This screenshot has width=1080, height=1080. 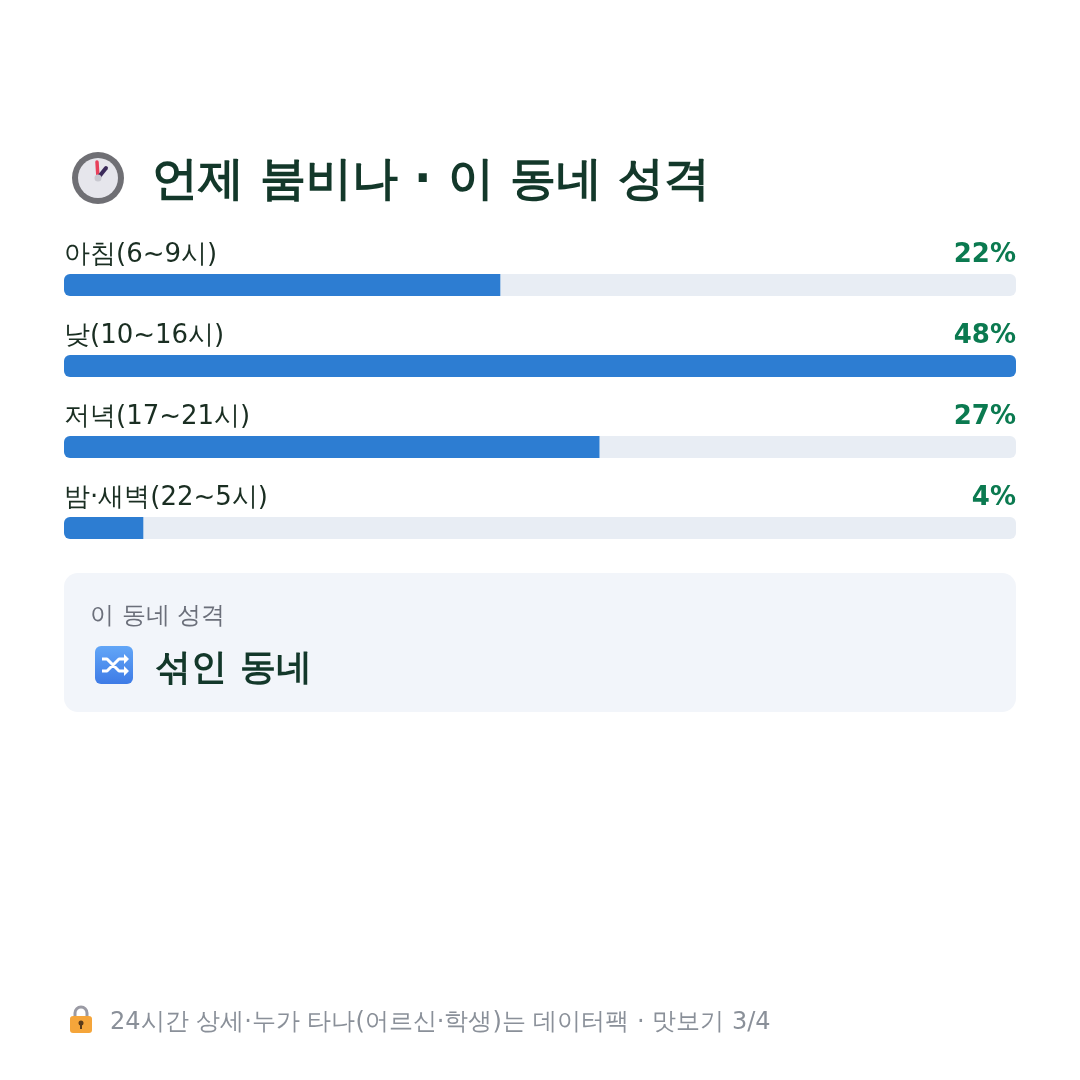 What do you see at coordinates (233, 666) in the screenshot?
I see `text: 섞인 동네` at bounding box center [233, 666].